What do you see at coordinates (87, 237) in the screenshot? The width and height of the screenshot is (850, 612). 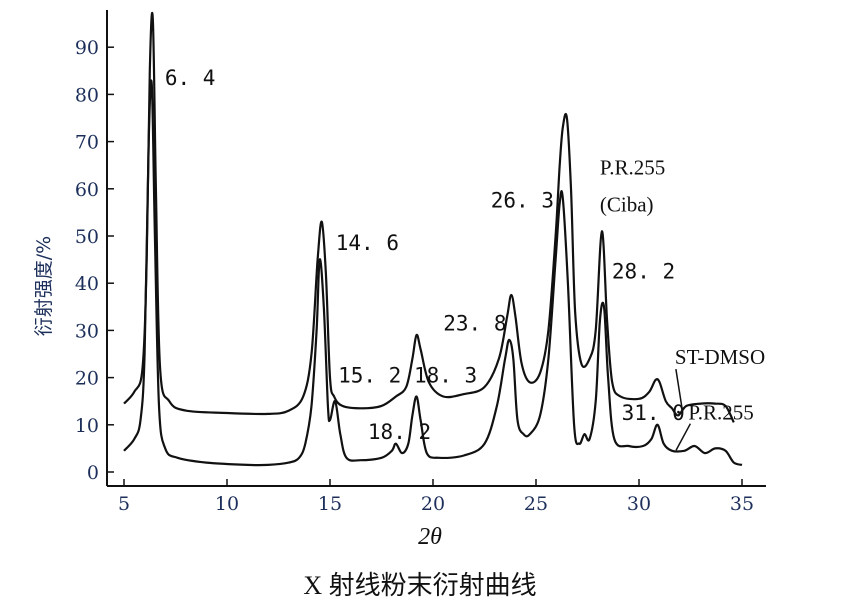 I see `y-tick-label: 50` at bounding box center [87, 237].